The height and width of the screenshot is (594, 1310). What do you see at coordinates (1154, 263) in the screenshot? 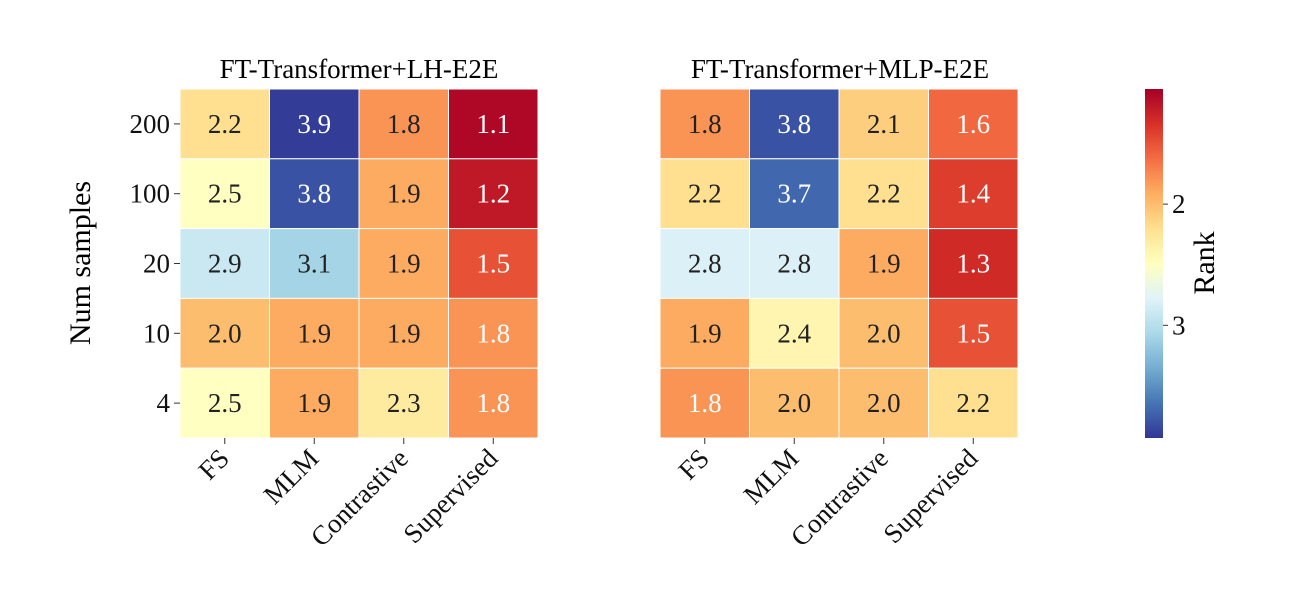
I see `colorbar-gradient` at bounding box center [1154, 263].